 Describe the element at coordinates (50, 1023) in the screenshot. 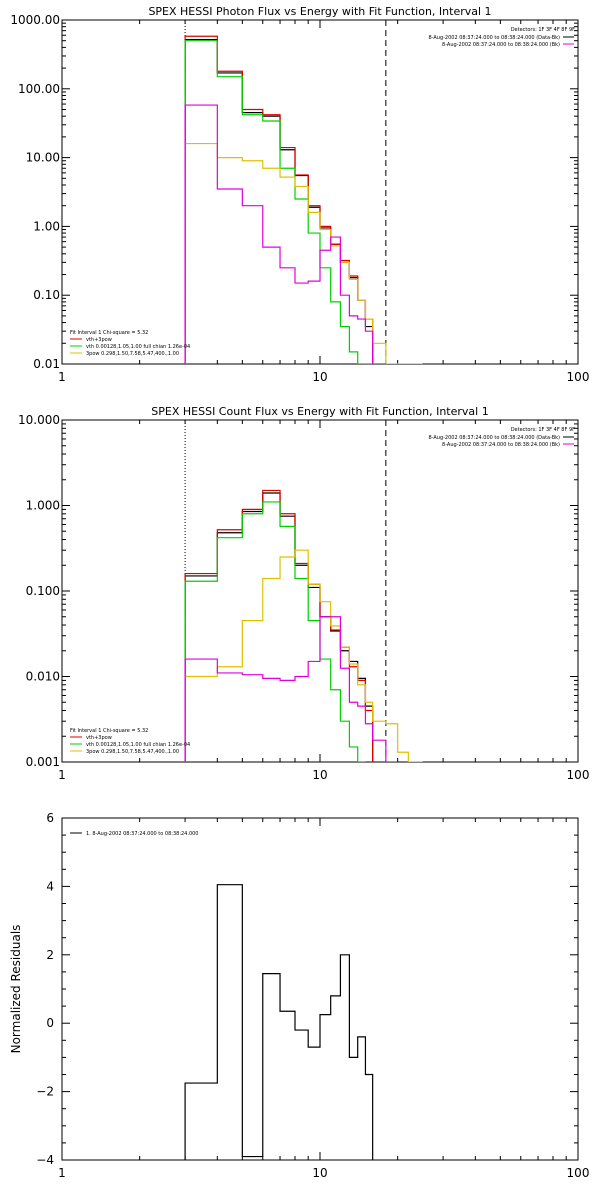

I see `y-tick-label: 0` at that location.